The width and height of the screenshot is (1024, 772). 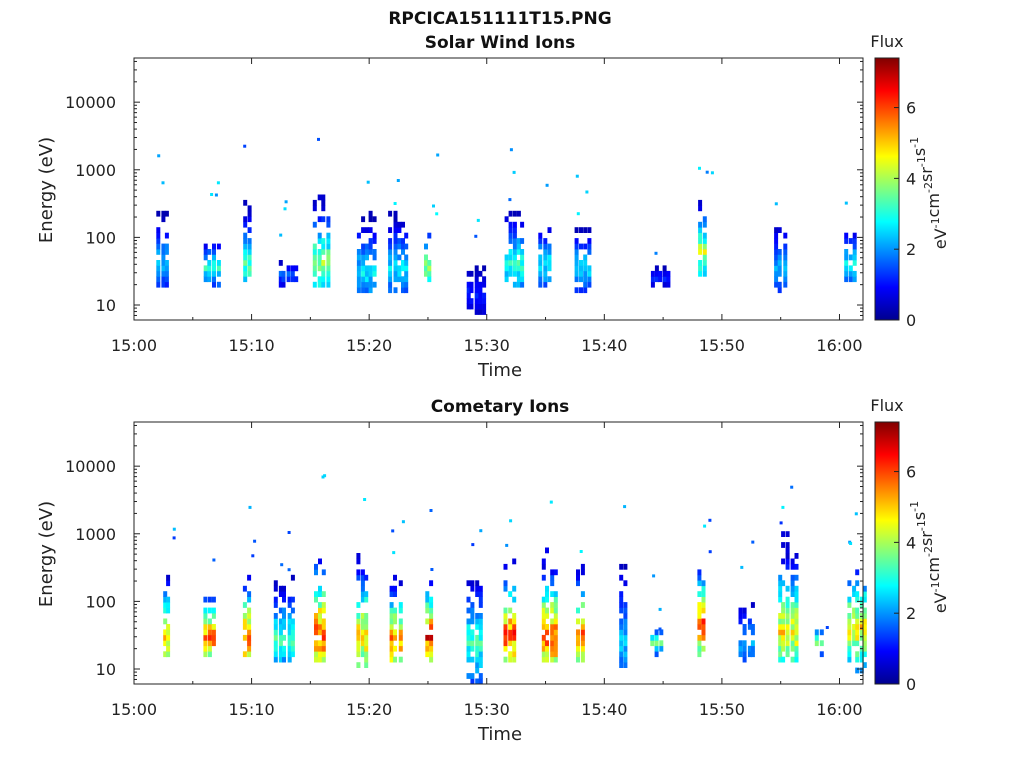 I want to click on colorbar-tick-label: 2, so click(x=911, y=613).